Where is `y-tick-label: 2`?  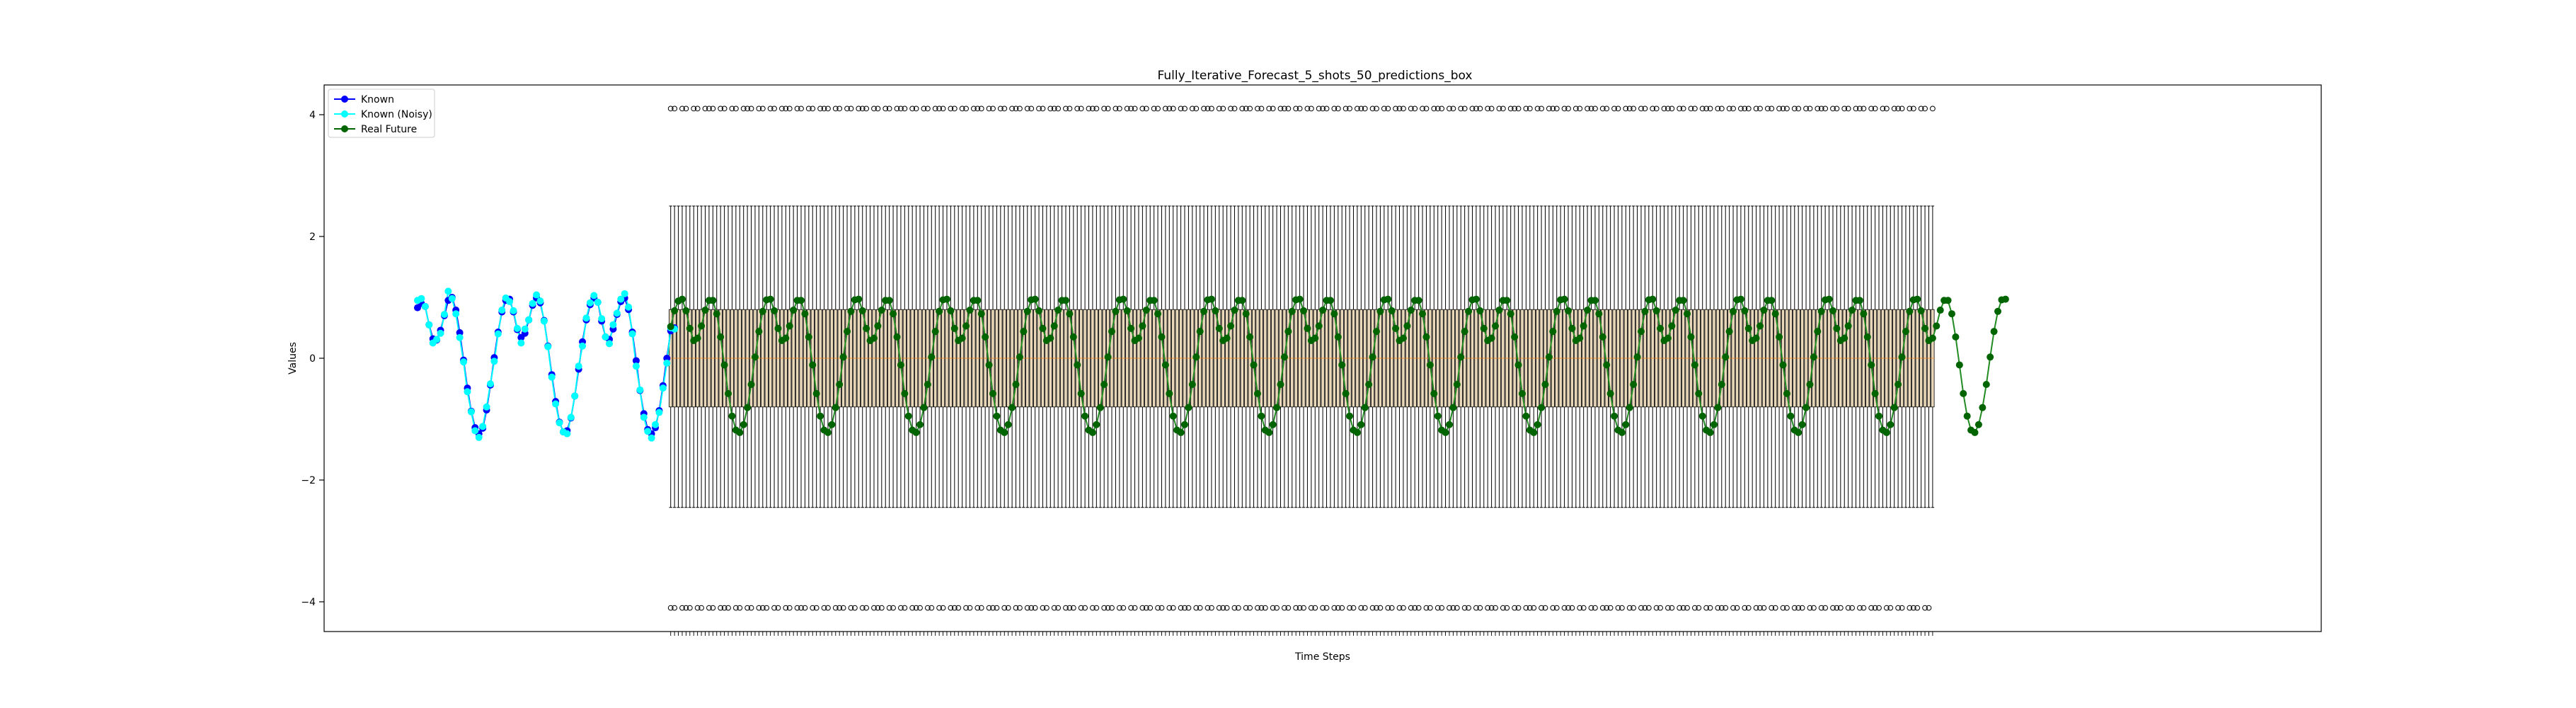
y-tick-label: 2 is located at coordinates (312, 237).